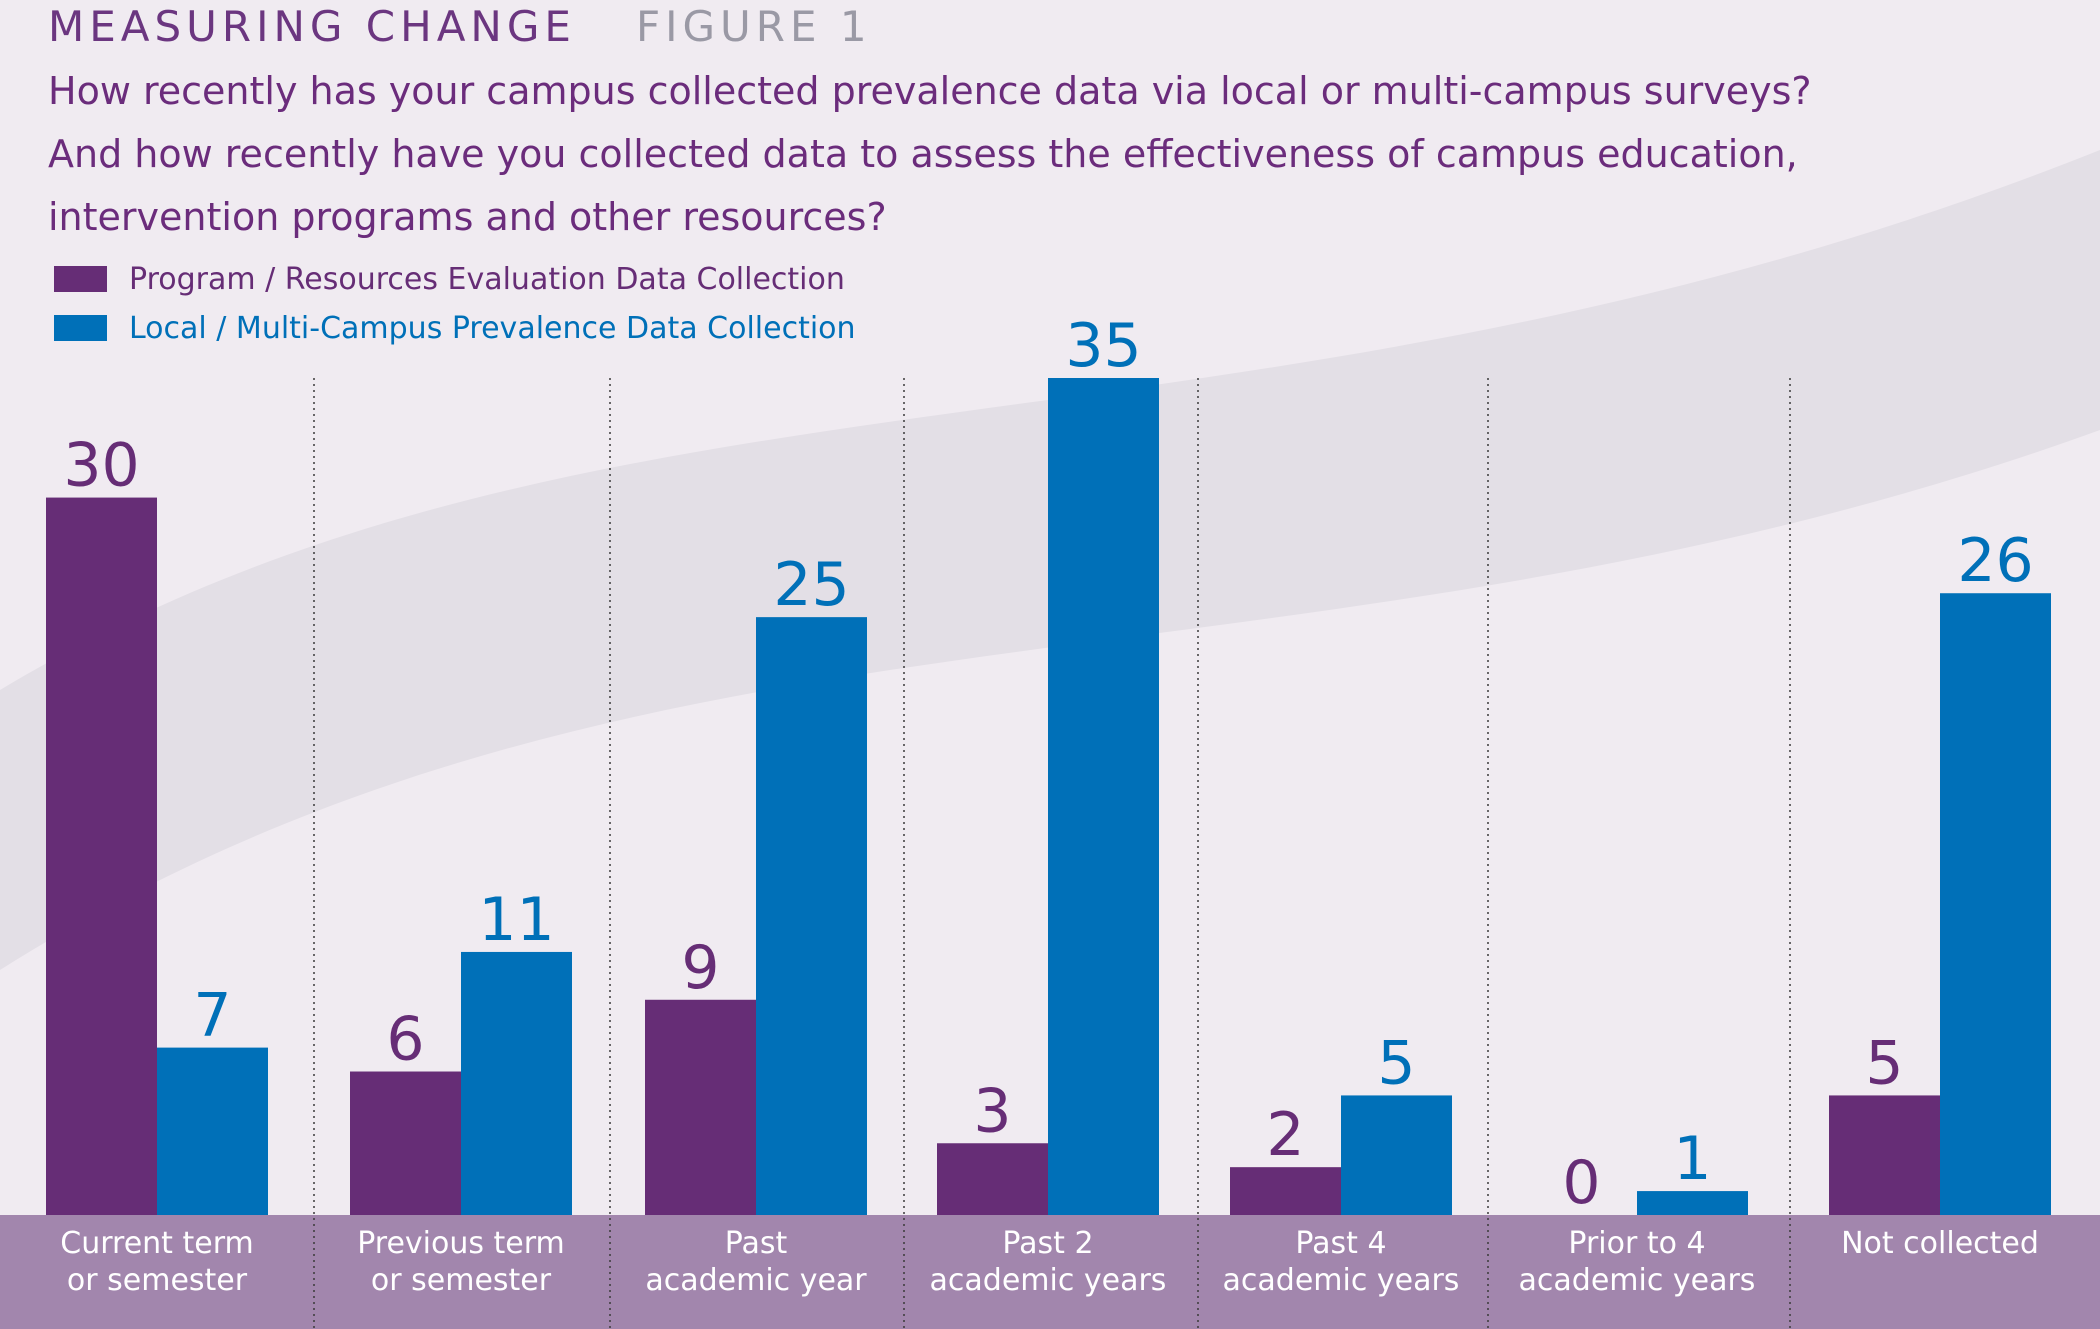  I want to click on figure-header: MEASURING CHANGE FIGURE 1, so click(460, 26).